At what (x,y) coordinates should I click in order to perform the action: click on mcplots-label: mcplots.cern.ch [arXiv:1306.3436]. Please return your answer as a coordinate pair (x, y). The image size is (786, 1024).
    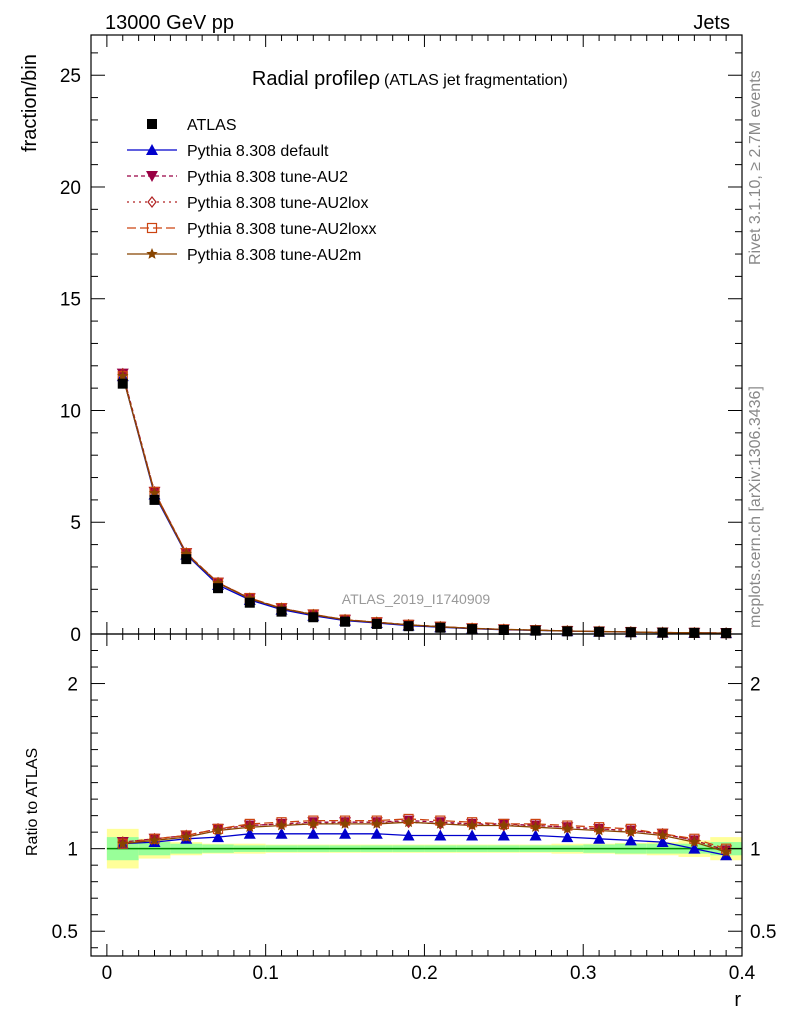
    Looking at the image, I should click on (755, 507).